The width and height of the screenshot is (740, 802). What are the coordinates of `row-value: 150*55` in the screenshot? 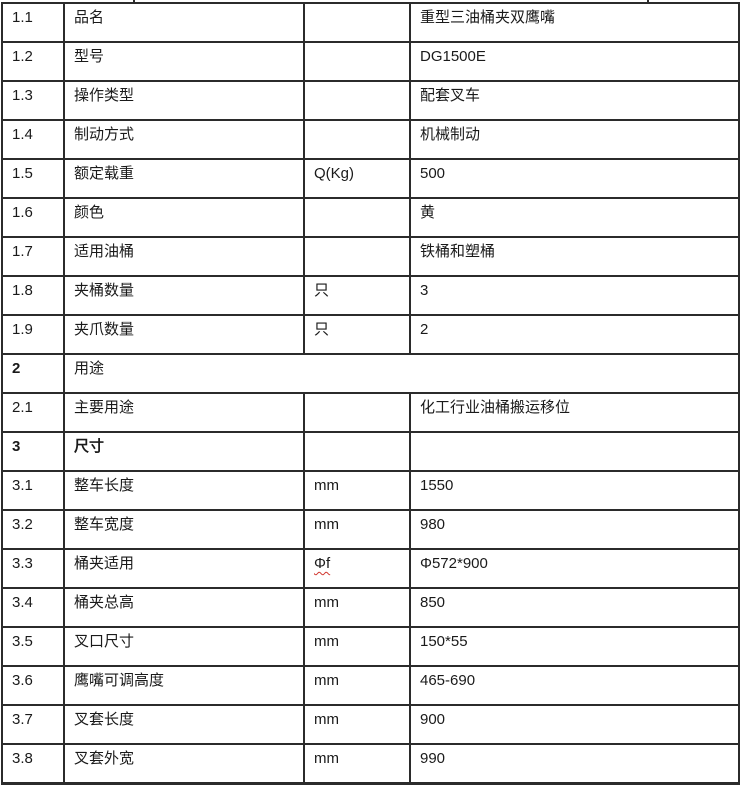 It's located at (574, 646).